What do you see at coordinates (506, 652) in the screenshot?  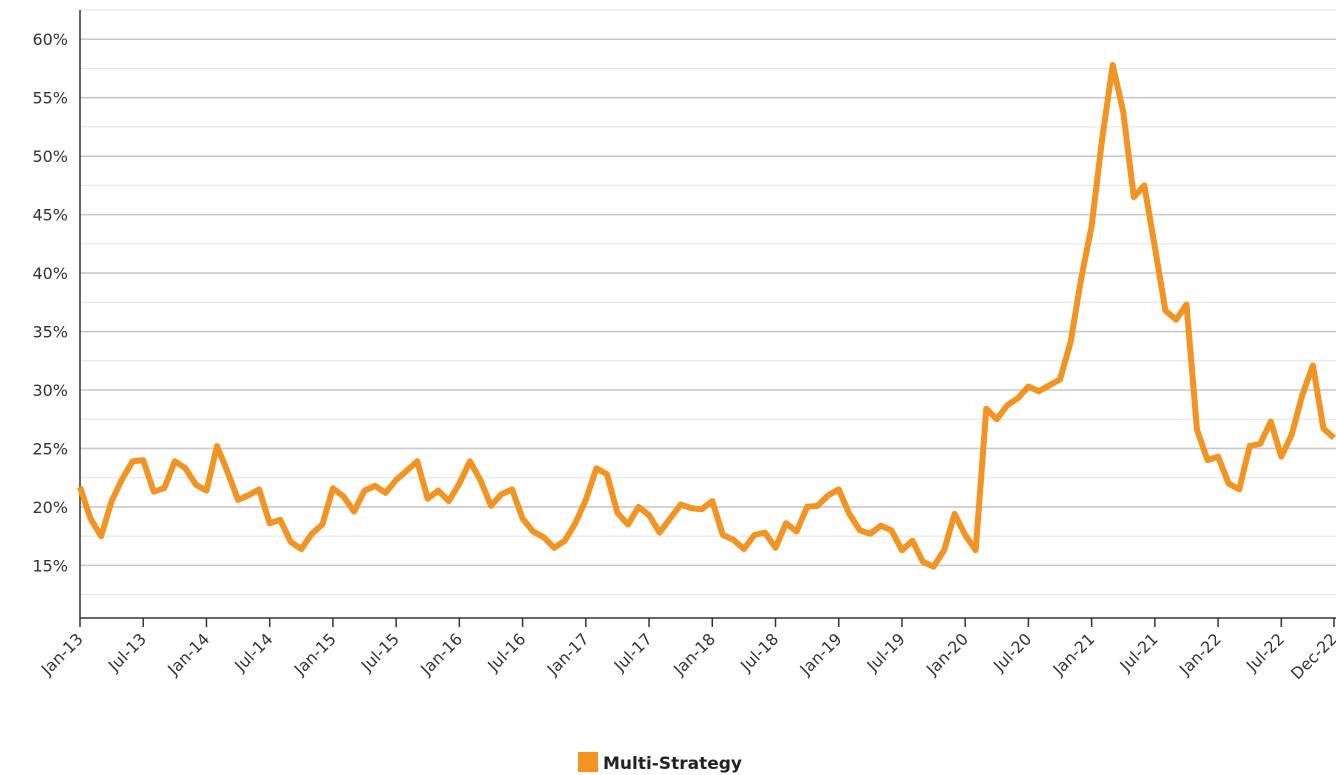 I see `x-tick-label: Jul-16` at bounding box center [506, 652].